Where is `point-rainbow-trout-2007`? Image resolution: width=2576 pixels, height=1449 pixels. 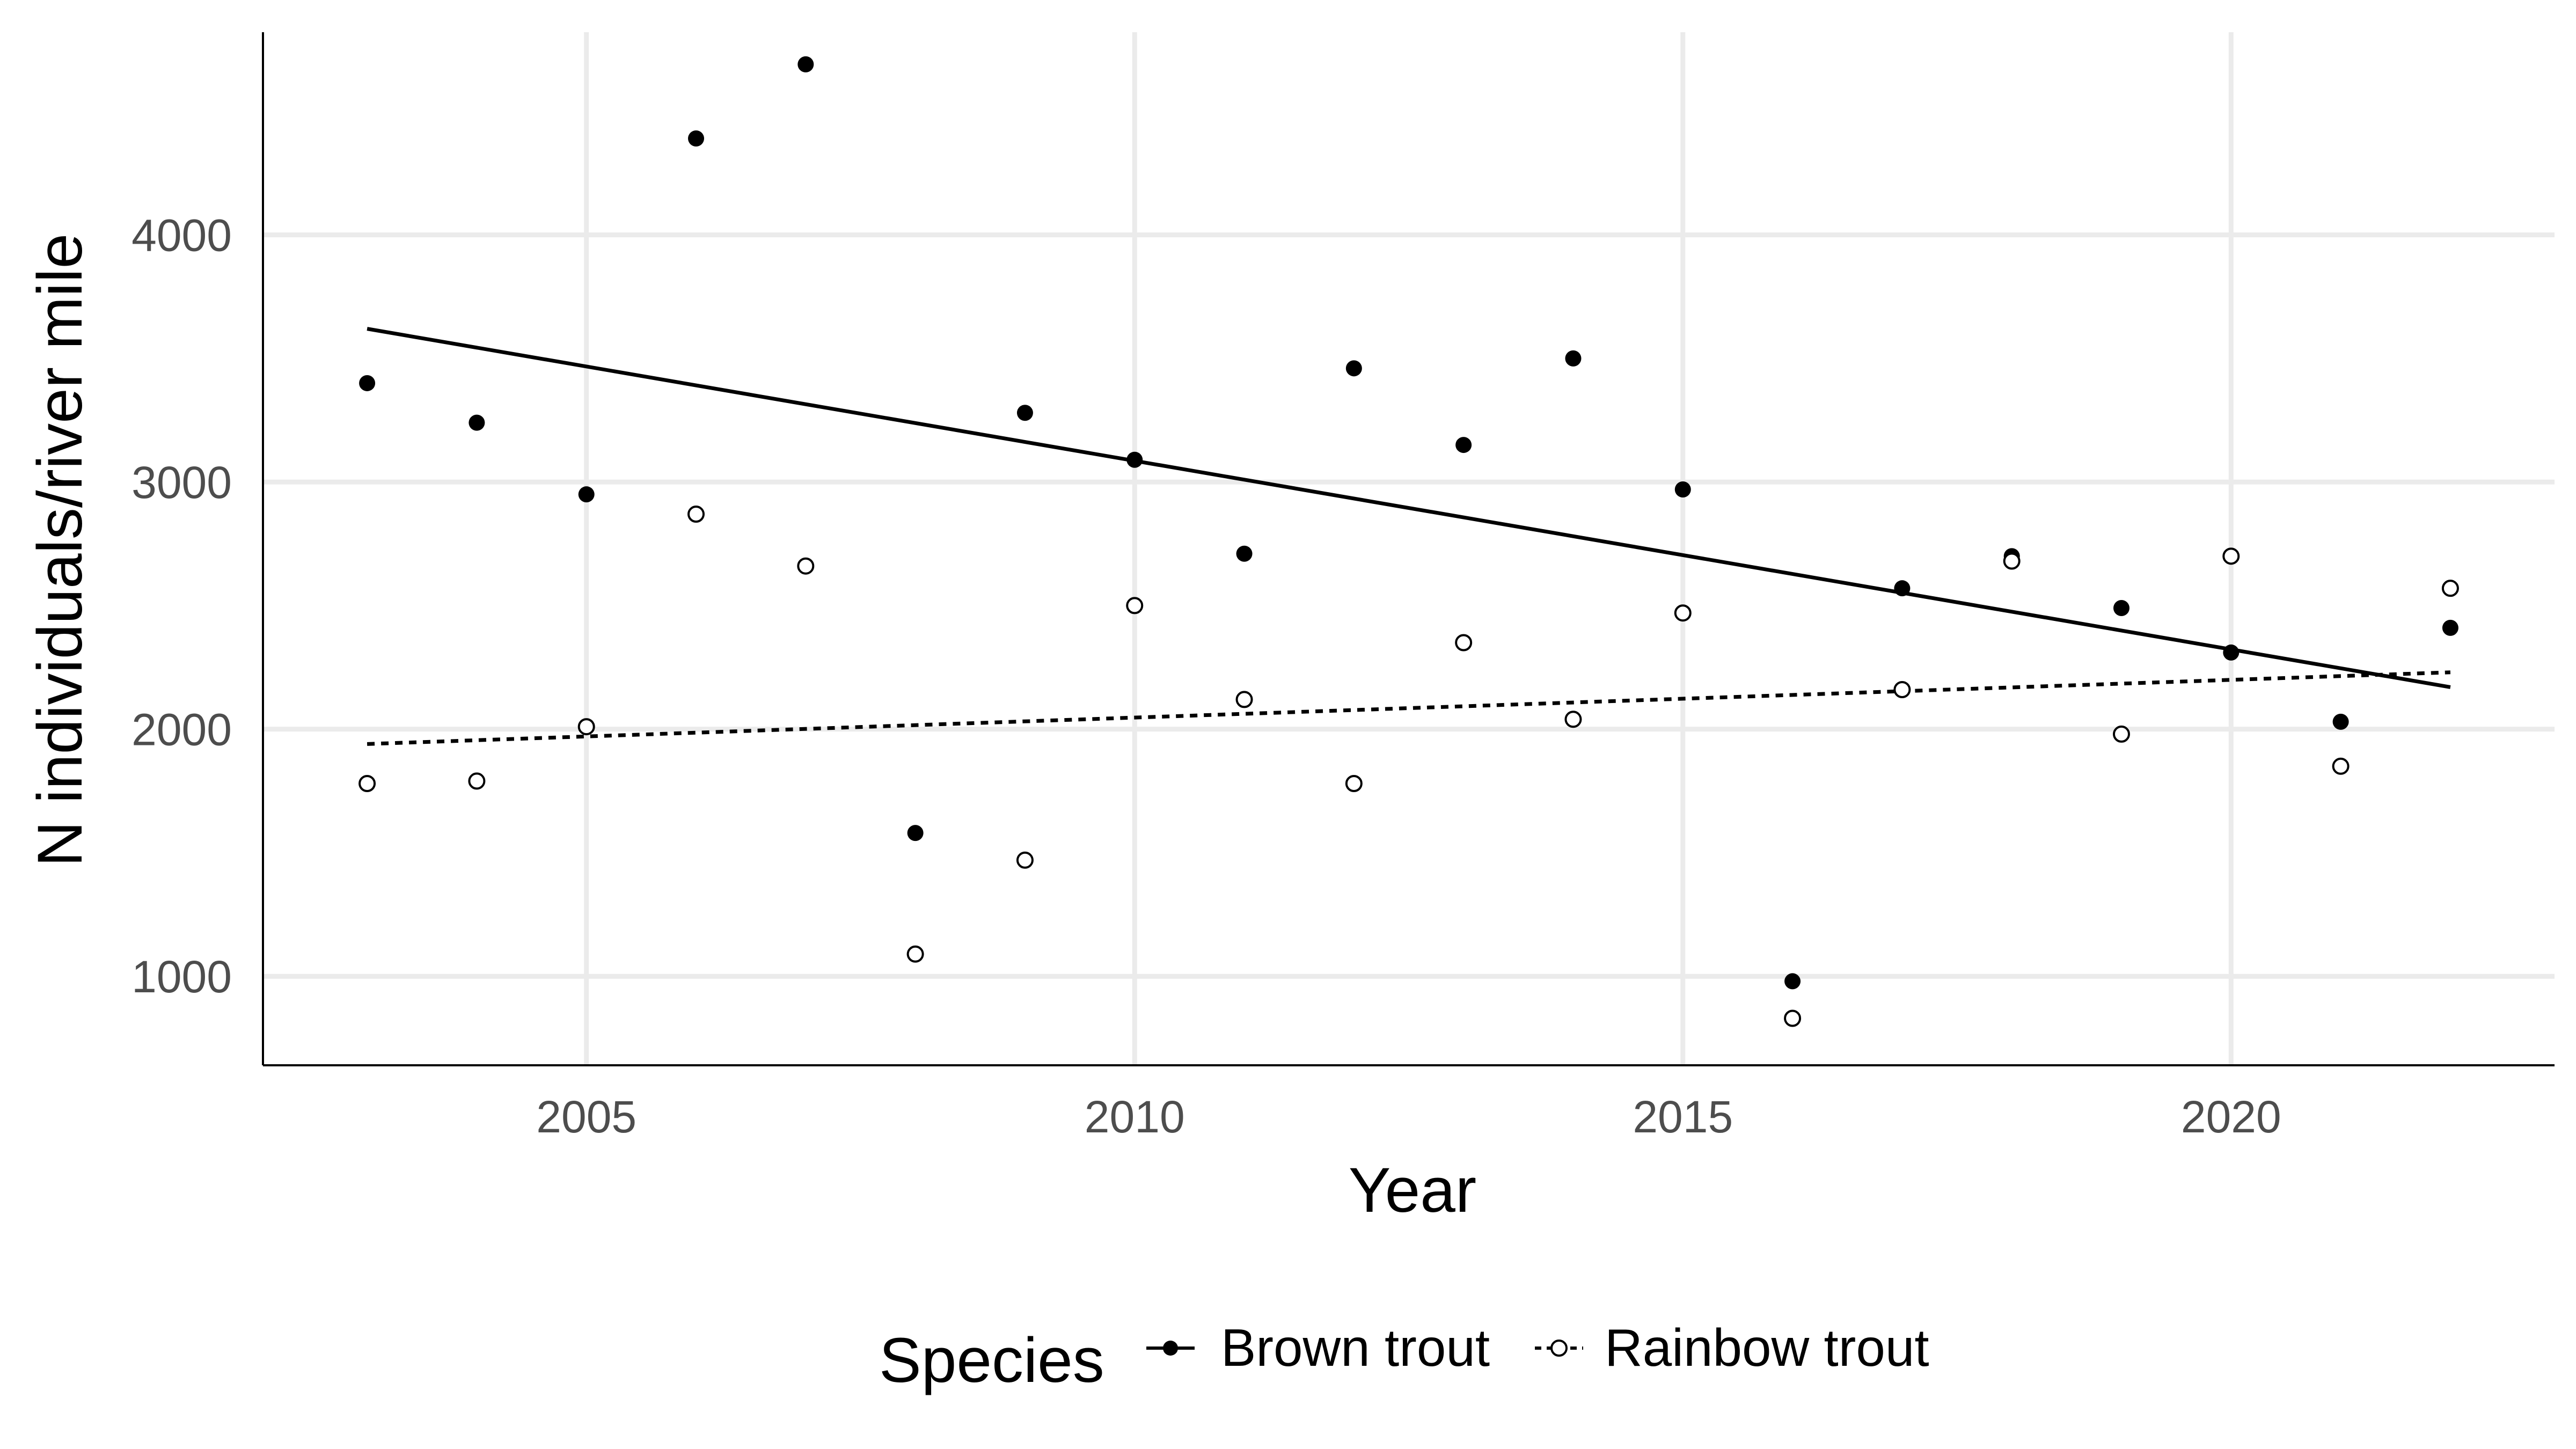 point-rainbow-trout-2007 is located at coordinates (806, 566).